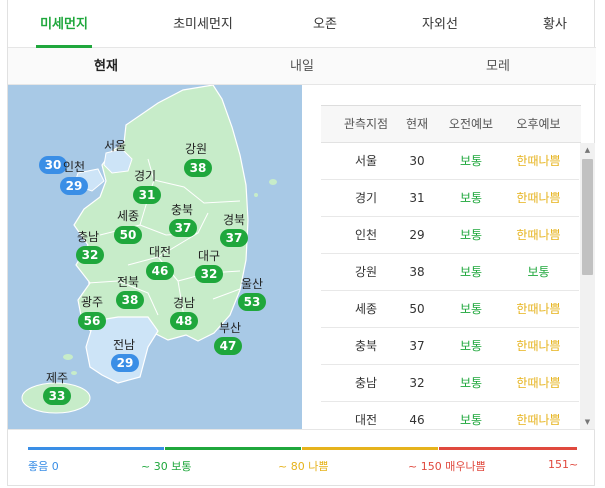 Image resolution: width=605 pixels, height=488 pixels. I want to click on table-row: 세종 50 보통 한때나쁨, so click(450, 309).